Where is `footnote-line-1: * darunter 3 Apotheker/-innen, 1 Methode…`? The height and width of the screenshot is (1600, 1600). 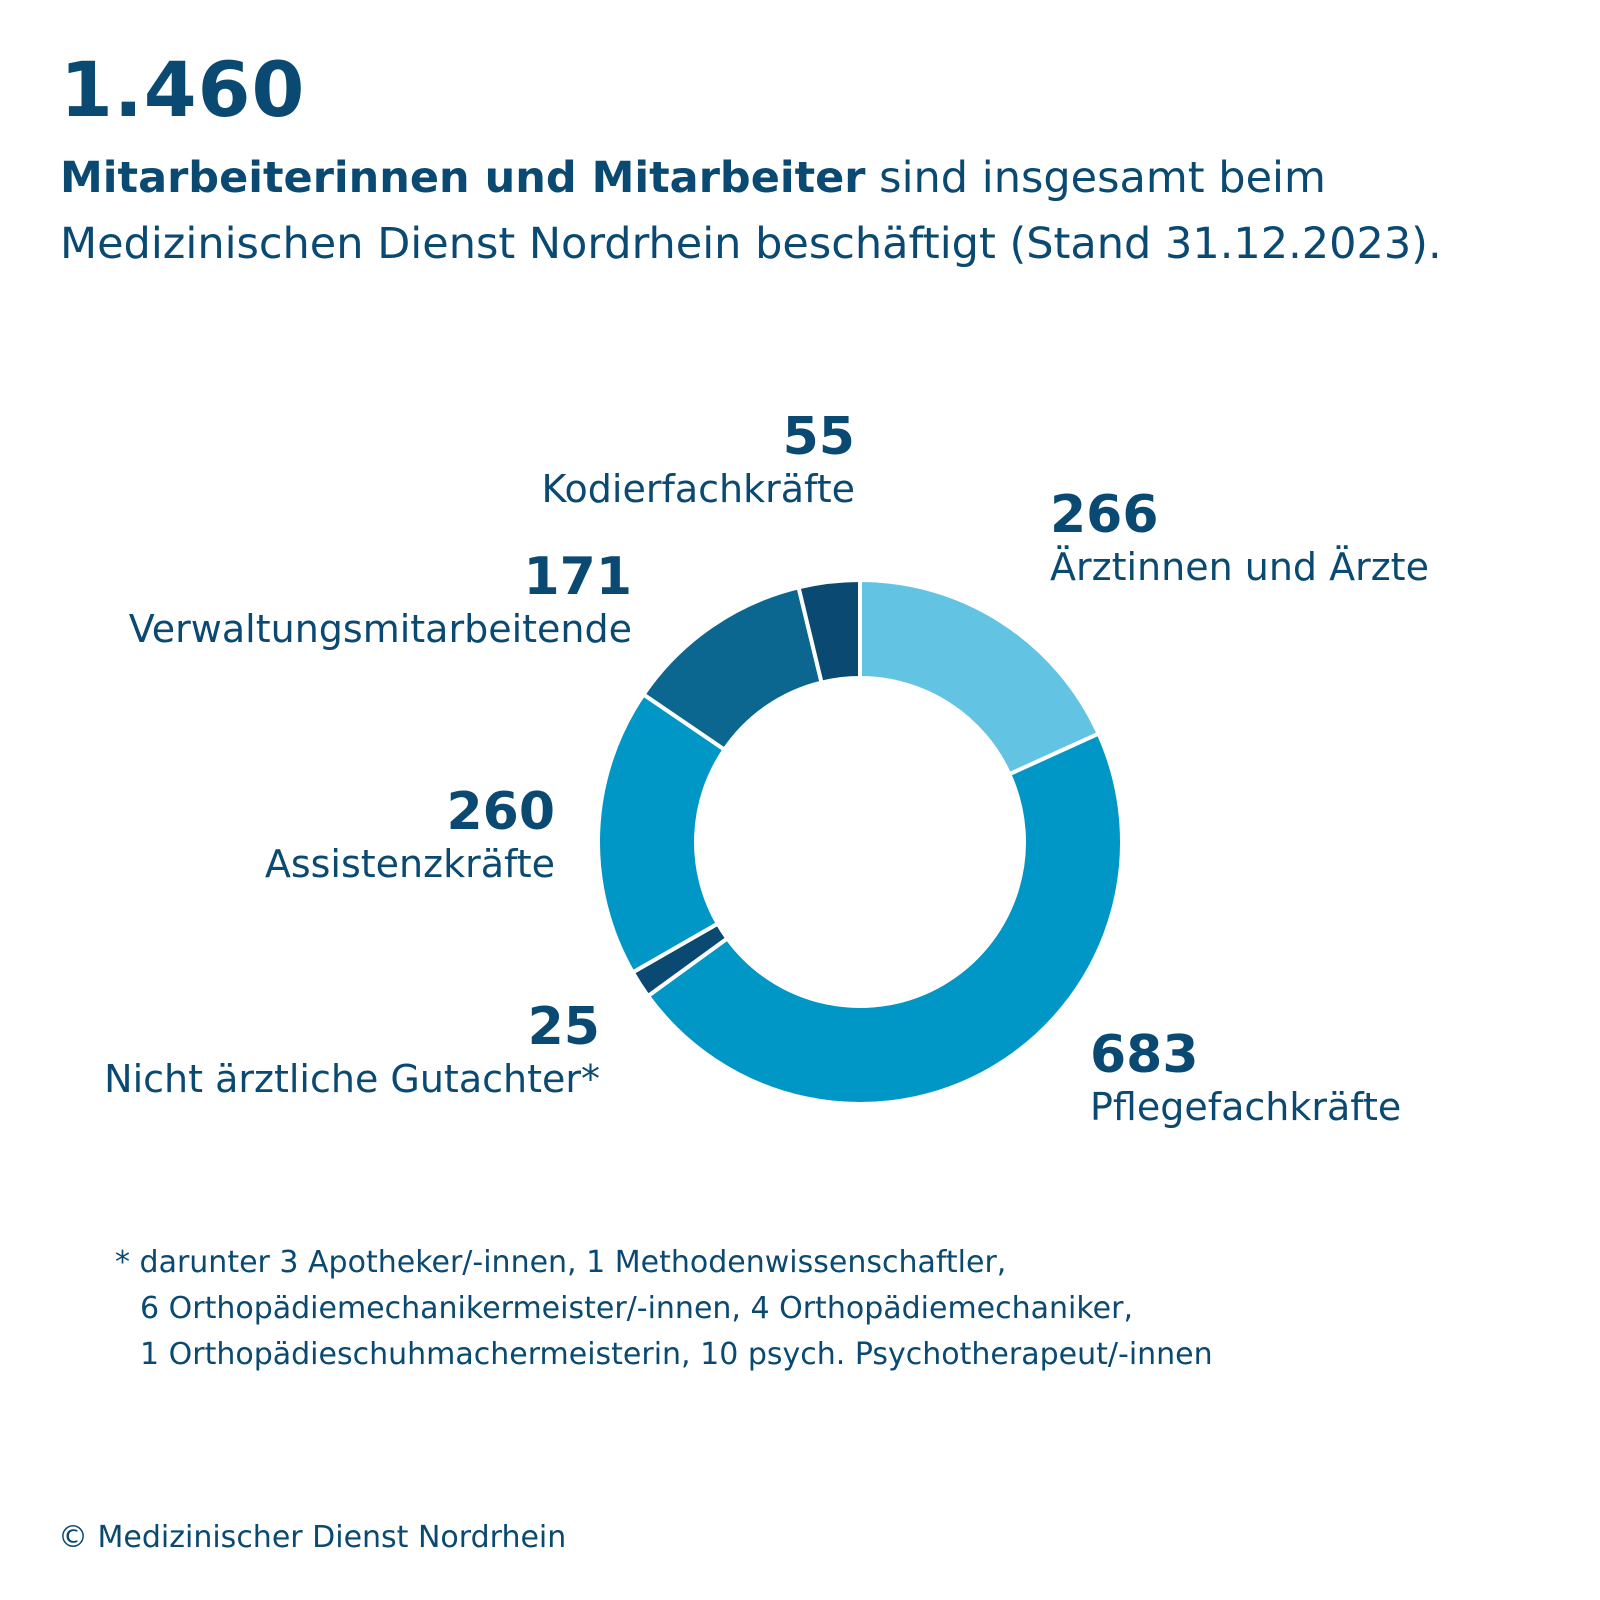 footnote-line-1: * darunter 3 Apotheker/-innen, 1 Methode… is located at coordinates (561, 1262).